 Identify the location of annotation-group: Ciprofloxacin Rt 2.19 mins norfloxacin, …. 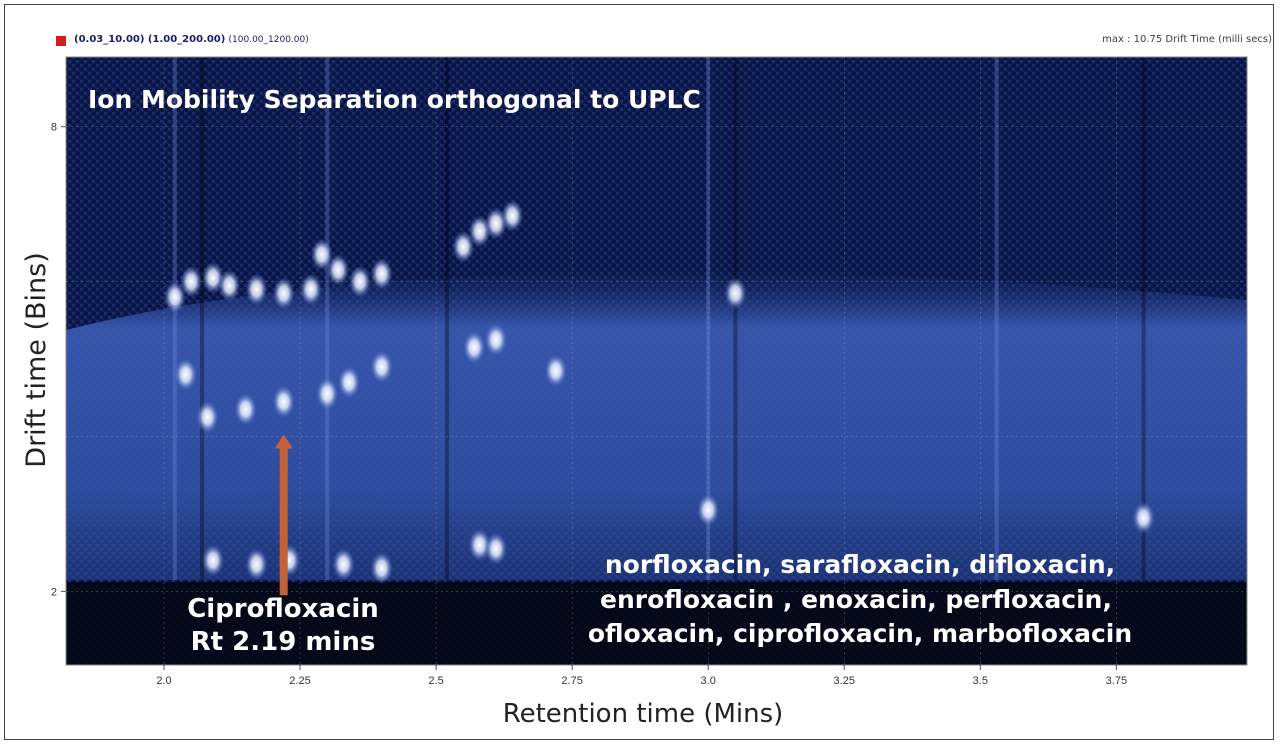
(659, 603).